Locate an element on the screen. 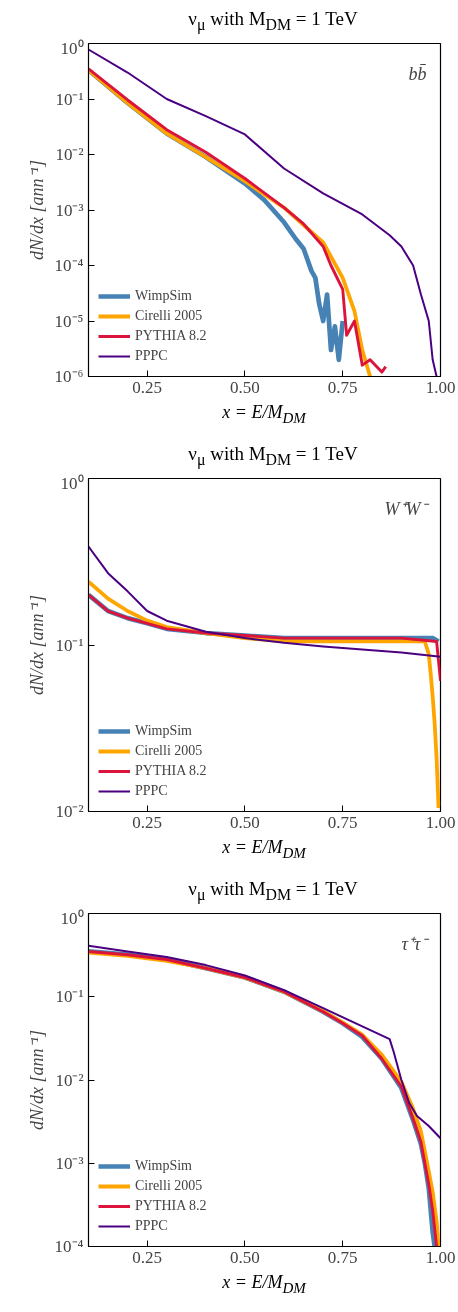 The width and height of the screenshot is (458, 1312). annotation: τ⁺τ⁻ is located at coordinates (415, 943).